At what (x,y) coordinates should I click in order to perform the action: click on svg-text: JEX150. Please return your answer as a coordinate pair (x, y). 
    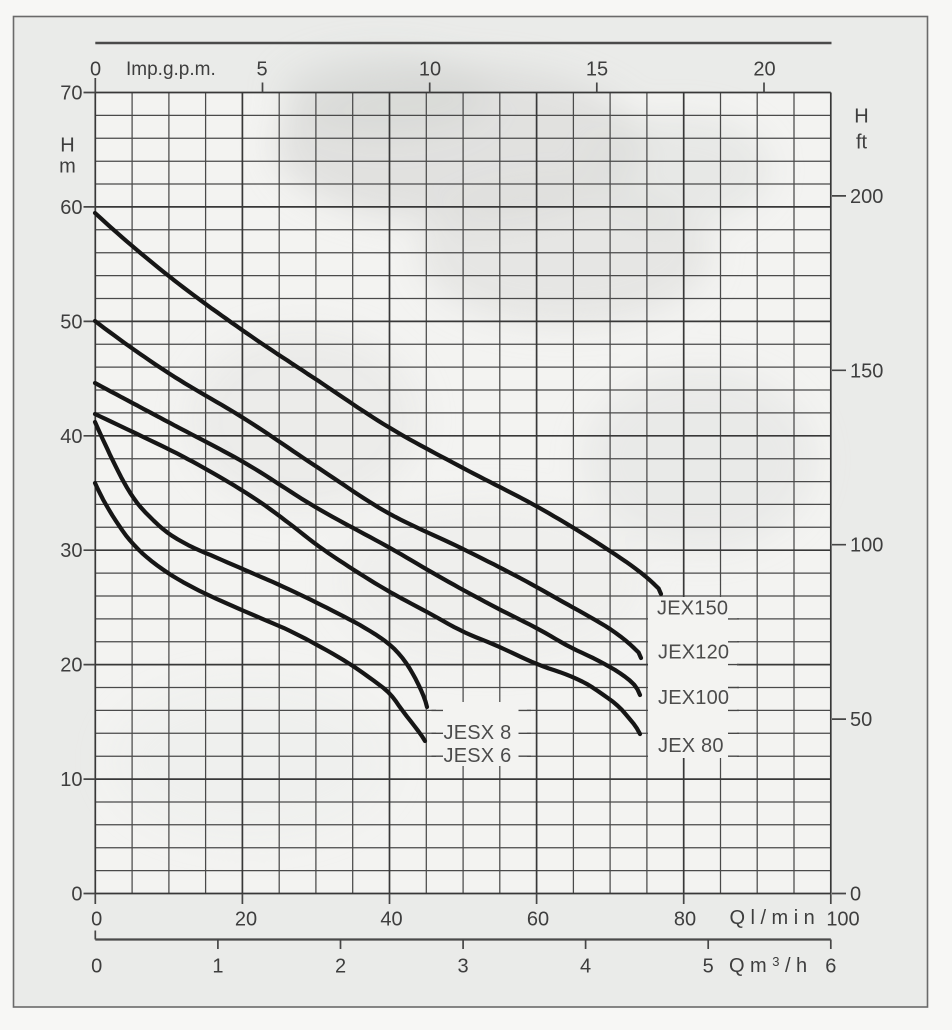
    Looking at the image, I should click on (692, 609).